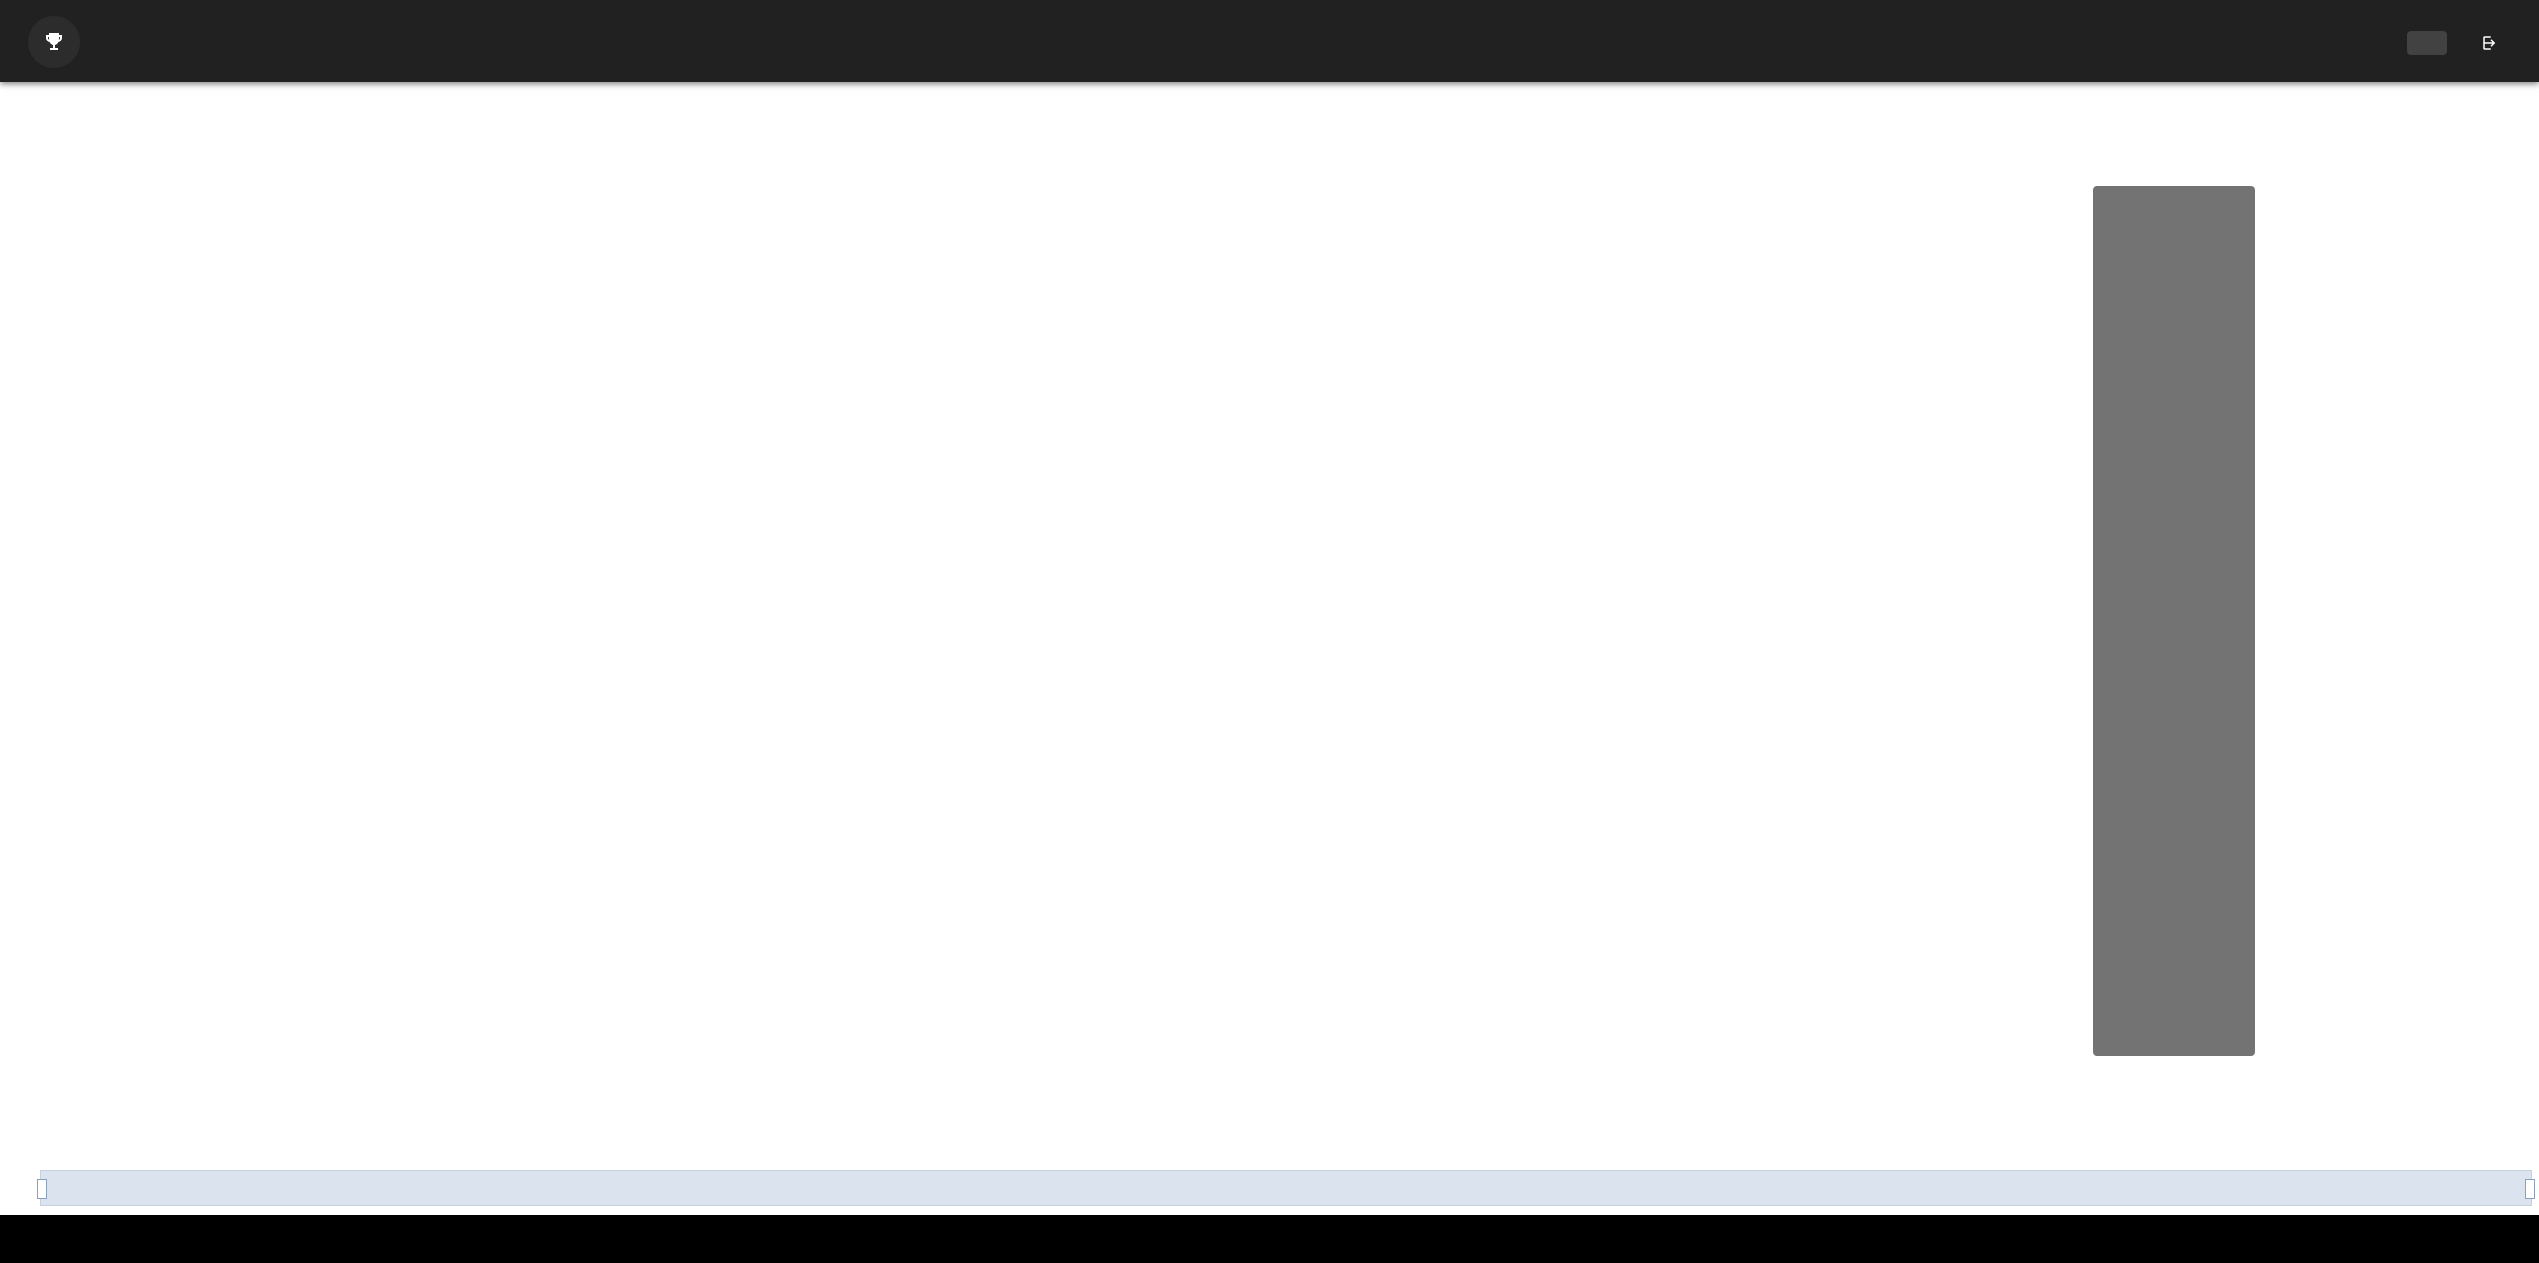  Describe the element at coordinates (2427, 43) in the screenshot. I see `nav-top30` at that location.